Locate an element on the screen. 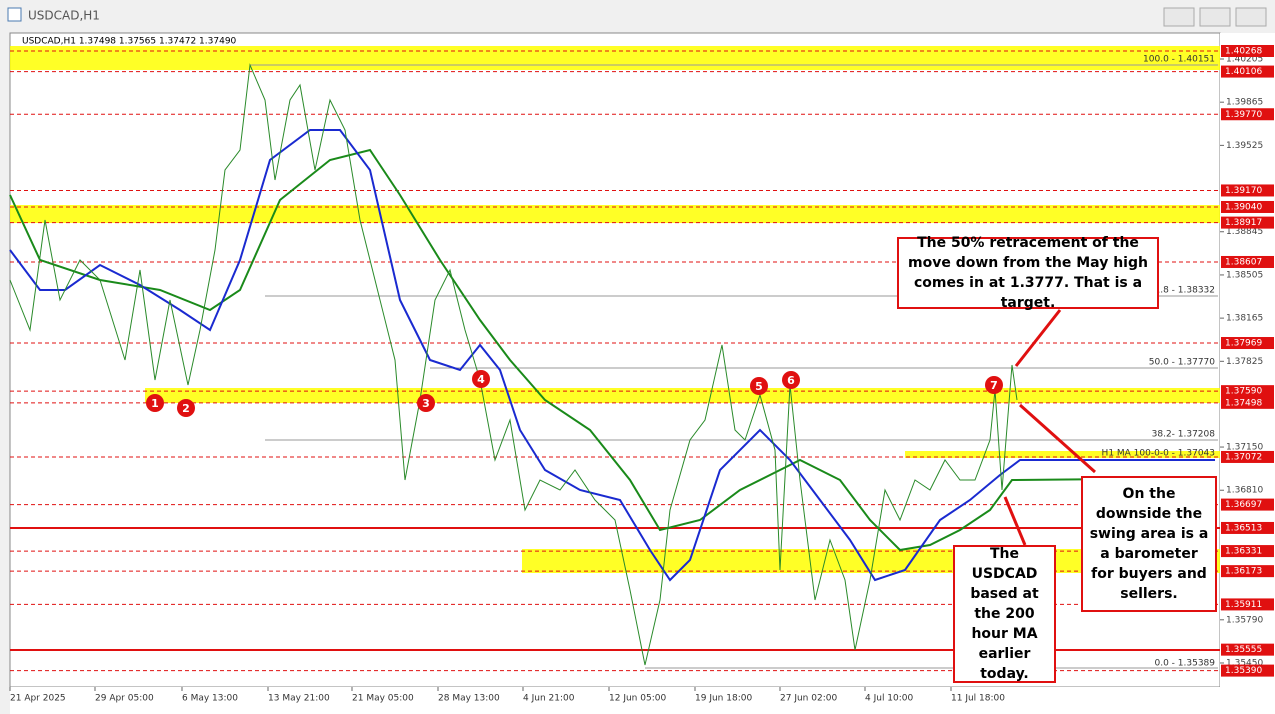 The image size is (1275, 714). level-label: 1.36697 is located at coordinates (1243, 505).